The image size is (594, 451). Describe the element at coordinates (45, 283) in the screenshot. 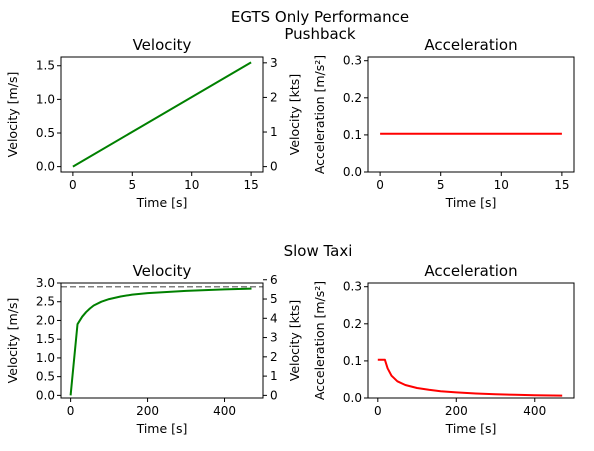

I see `y-tick-label: 3.0` at that location.